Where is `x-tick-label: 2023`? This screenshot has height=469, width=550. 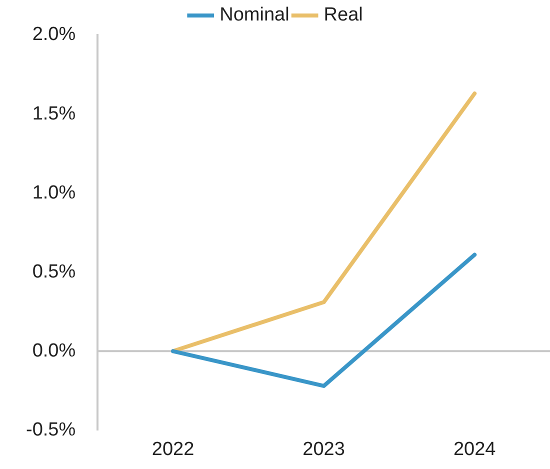 x-tick-label: 2023 is located at coordinates (323, 449).